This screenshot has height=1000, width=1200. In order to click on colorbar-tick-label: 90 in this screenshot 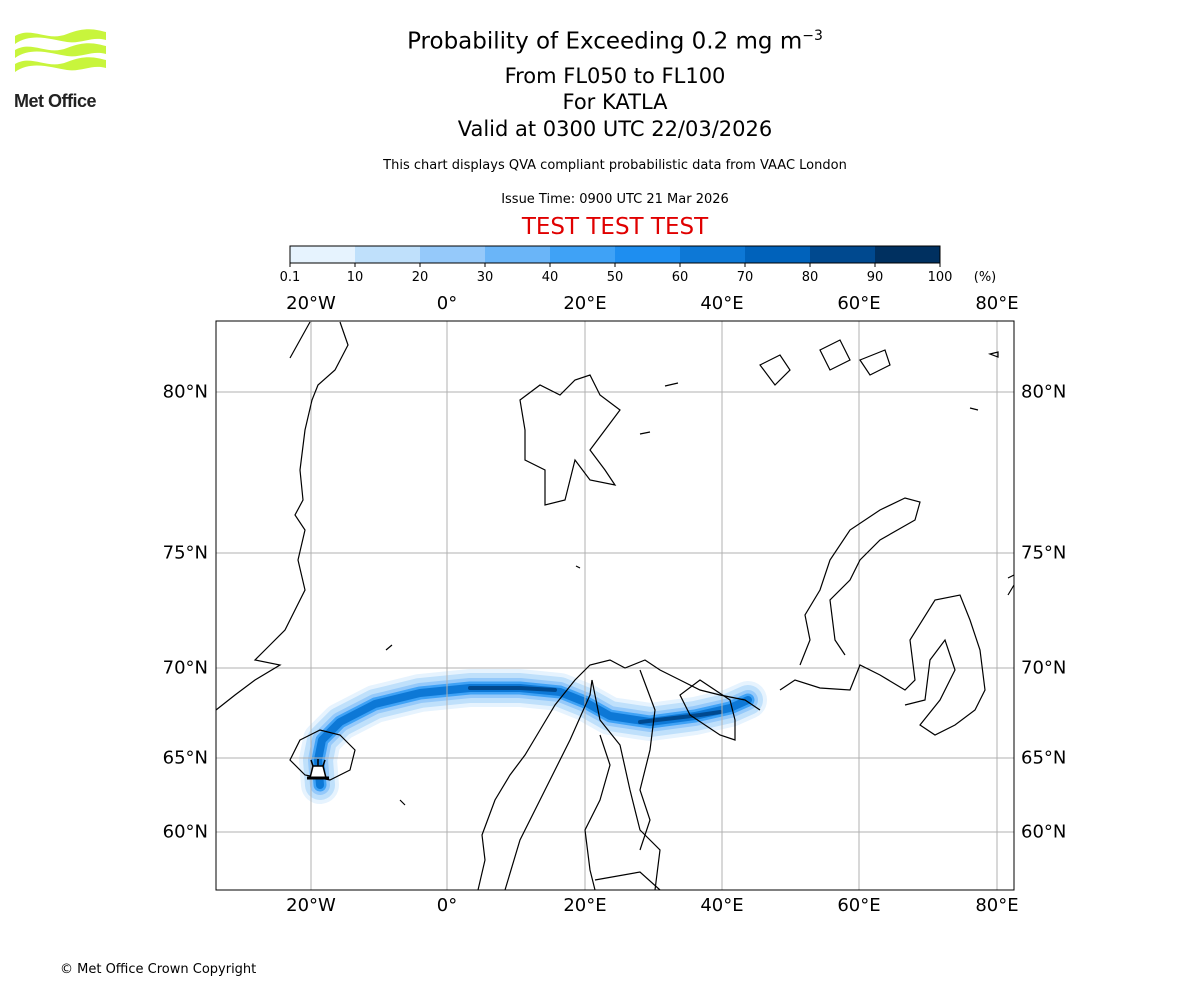, I will do `click(875, 277)`.